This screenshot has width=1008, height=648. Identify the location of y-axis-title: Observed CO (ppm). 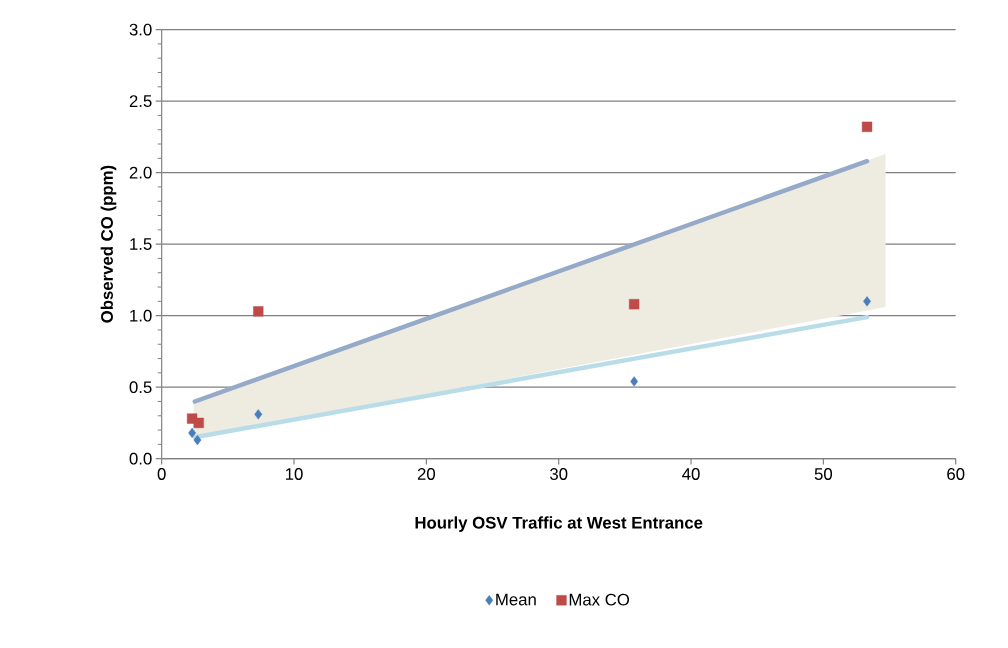
(108, 244).